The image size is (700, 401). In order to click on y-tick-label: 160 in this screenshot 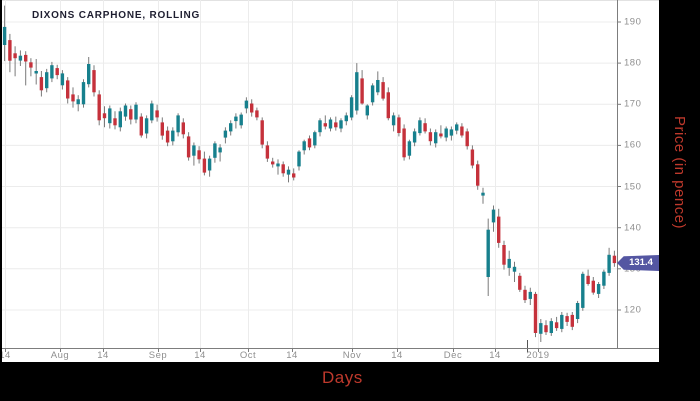, I will do `click(633, 145)`.